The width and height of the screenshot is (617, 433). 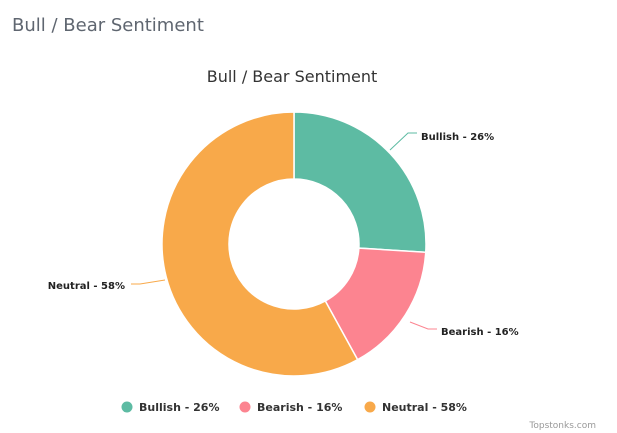 I want to click on slice-bullish, so click(x=360, y=182).